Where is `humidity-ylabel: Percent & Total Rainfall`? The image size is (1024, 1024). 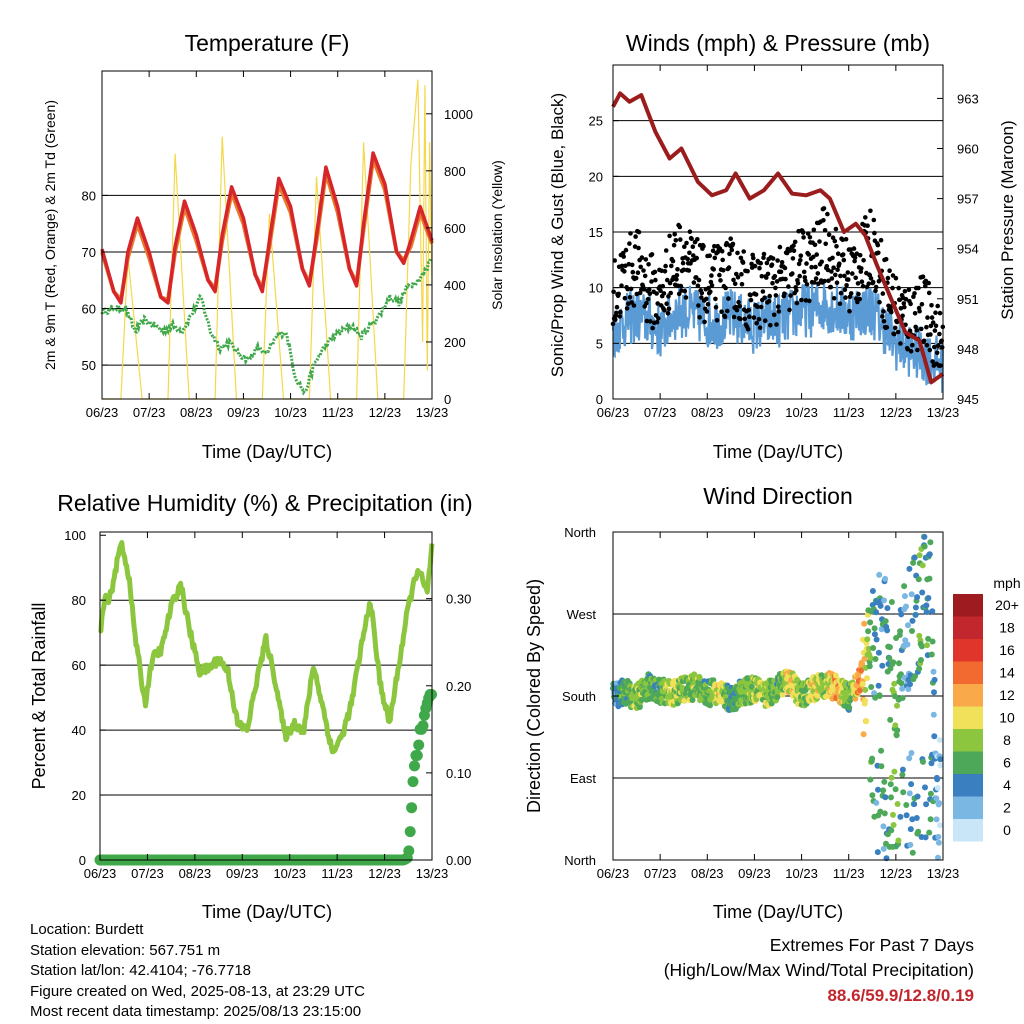 humidity-ylabel: Percent & Total Rainfall is located at coordinates (39, 696).